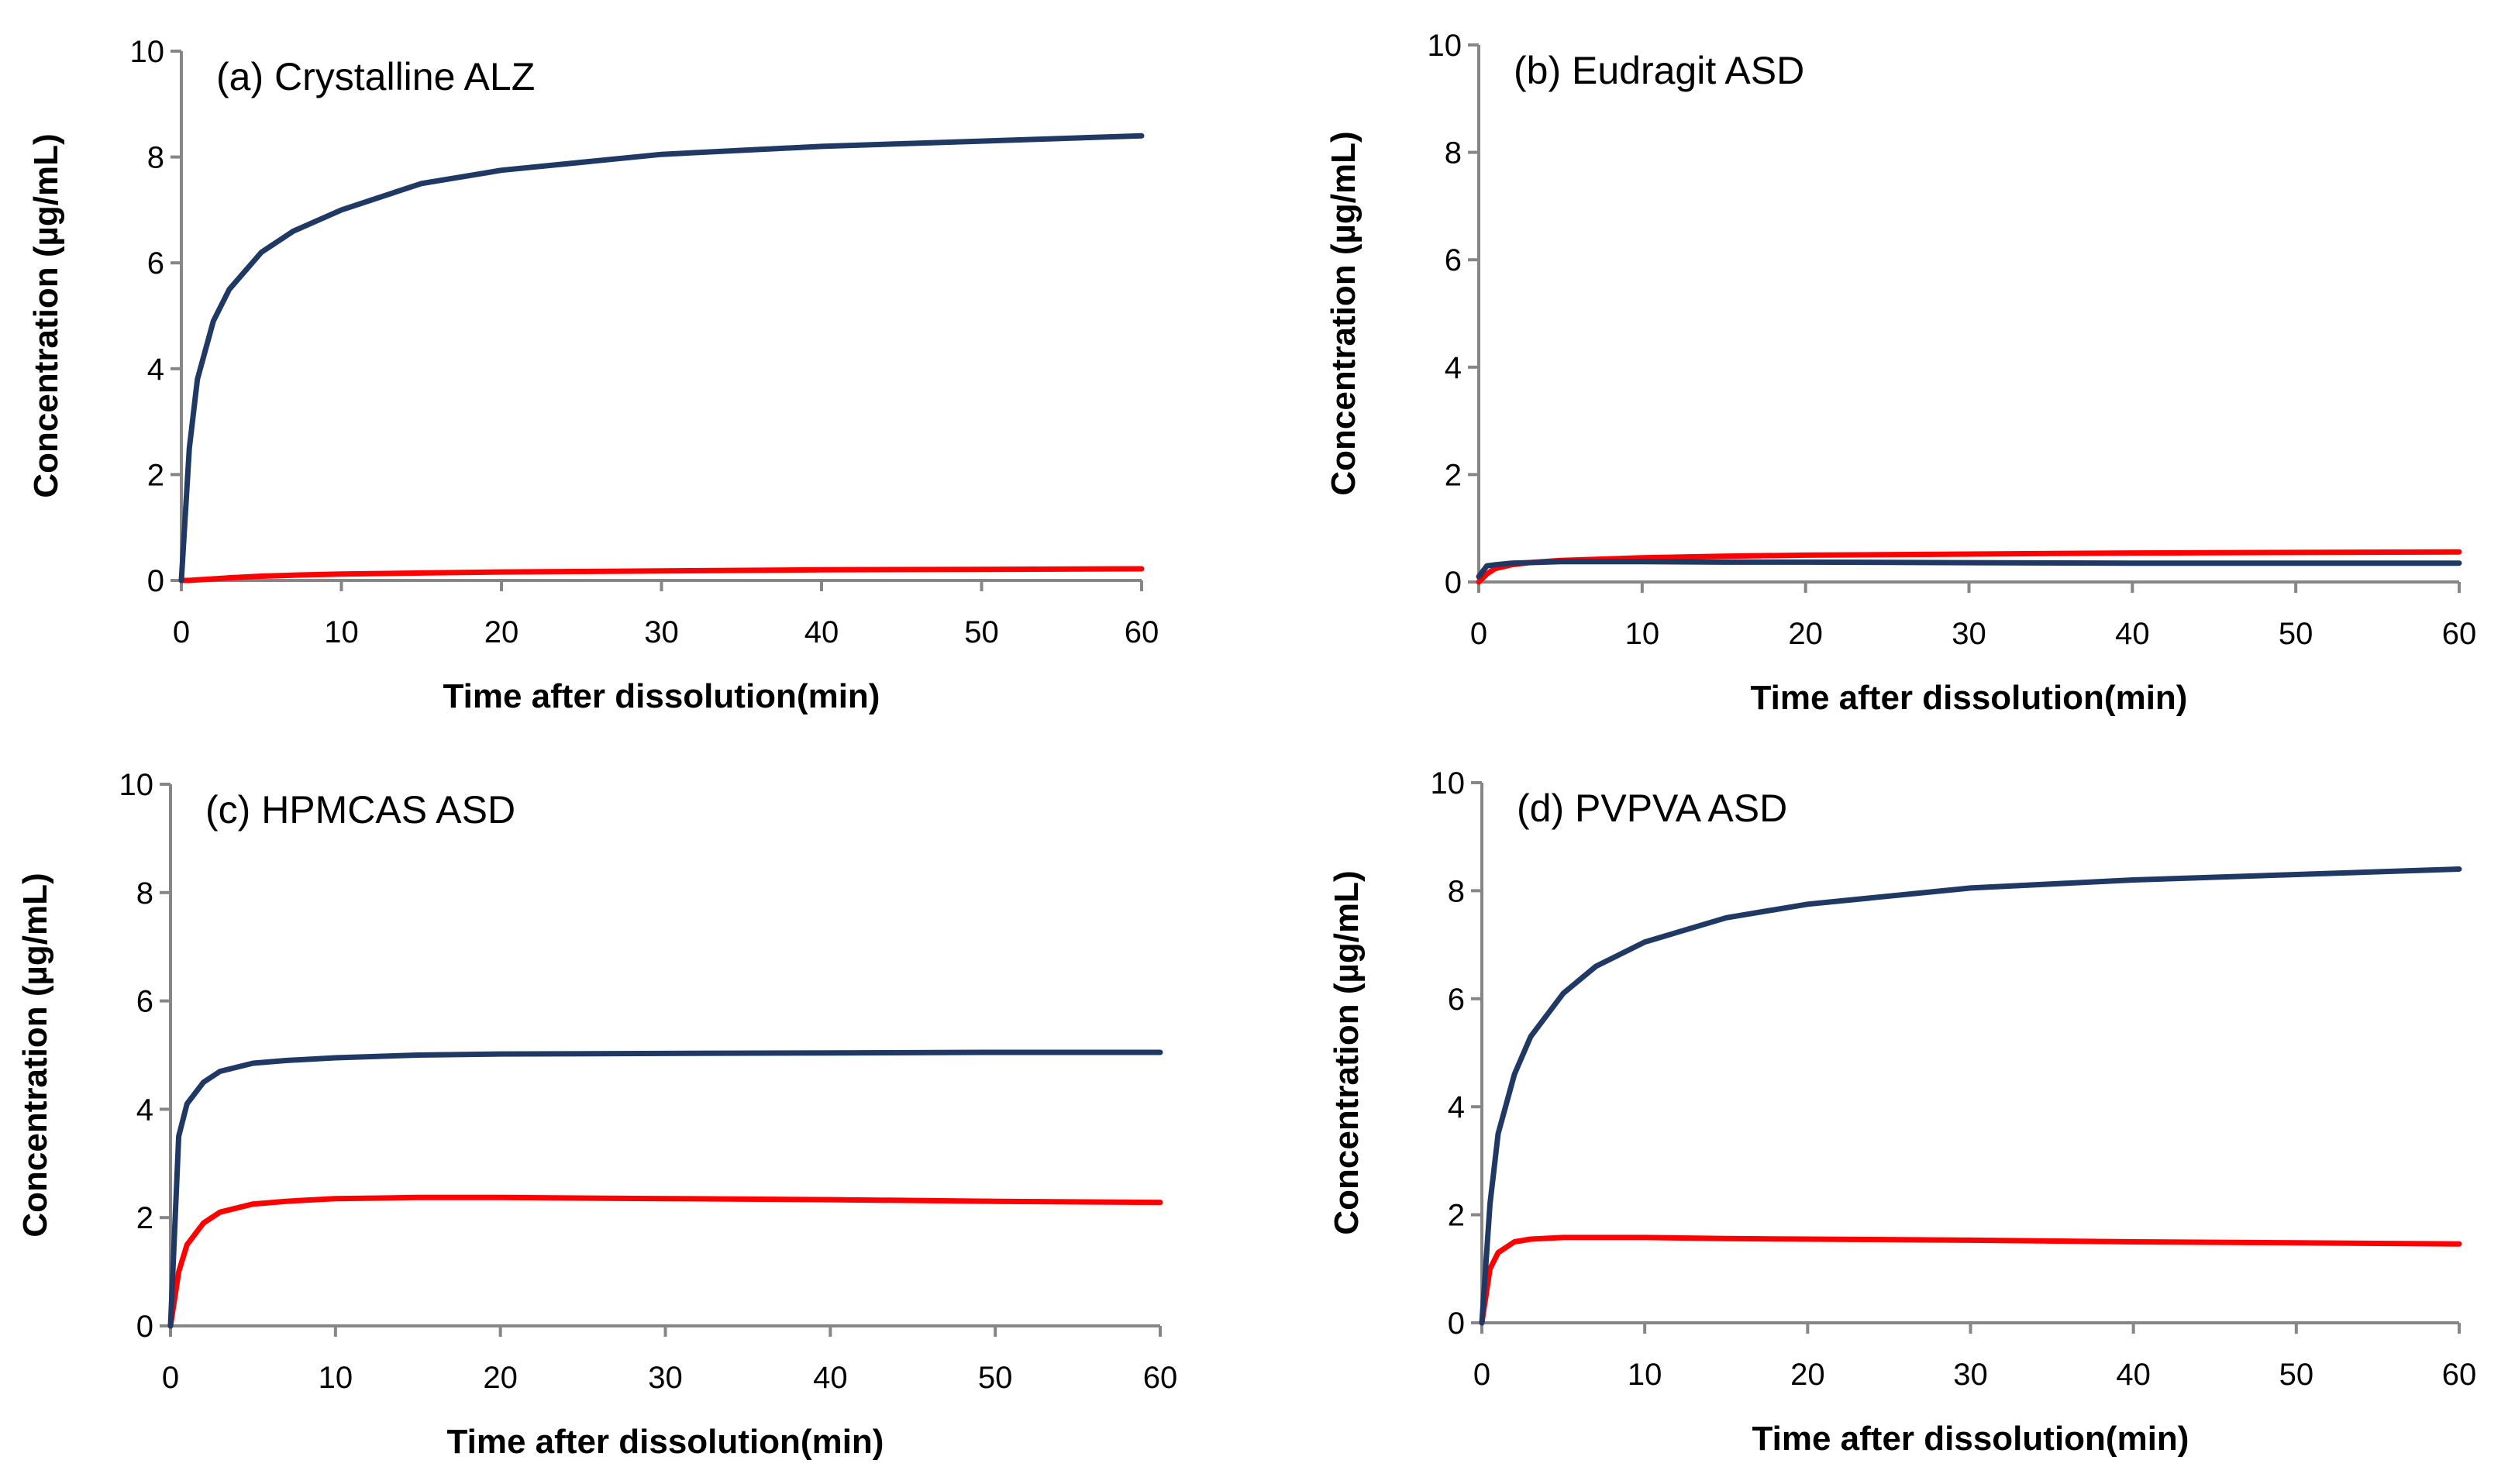  What do you see at coordinates (1659, 70) in the screenshot?
I see `panel-title: (b) Eudragit ASD` at bounding box center [1659, 70].